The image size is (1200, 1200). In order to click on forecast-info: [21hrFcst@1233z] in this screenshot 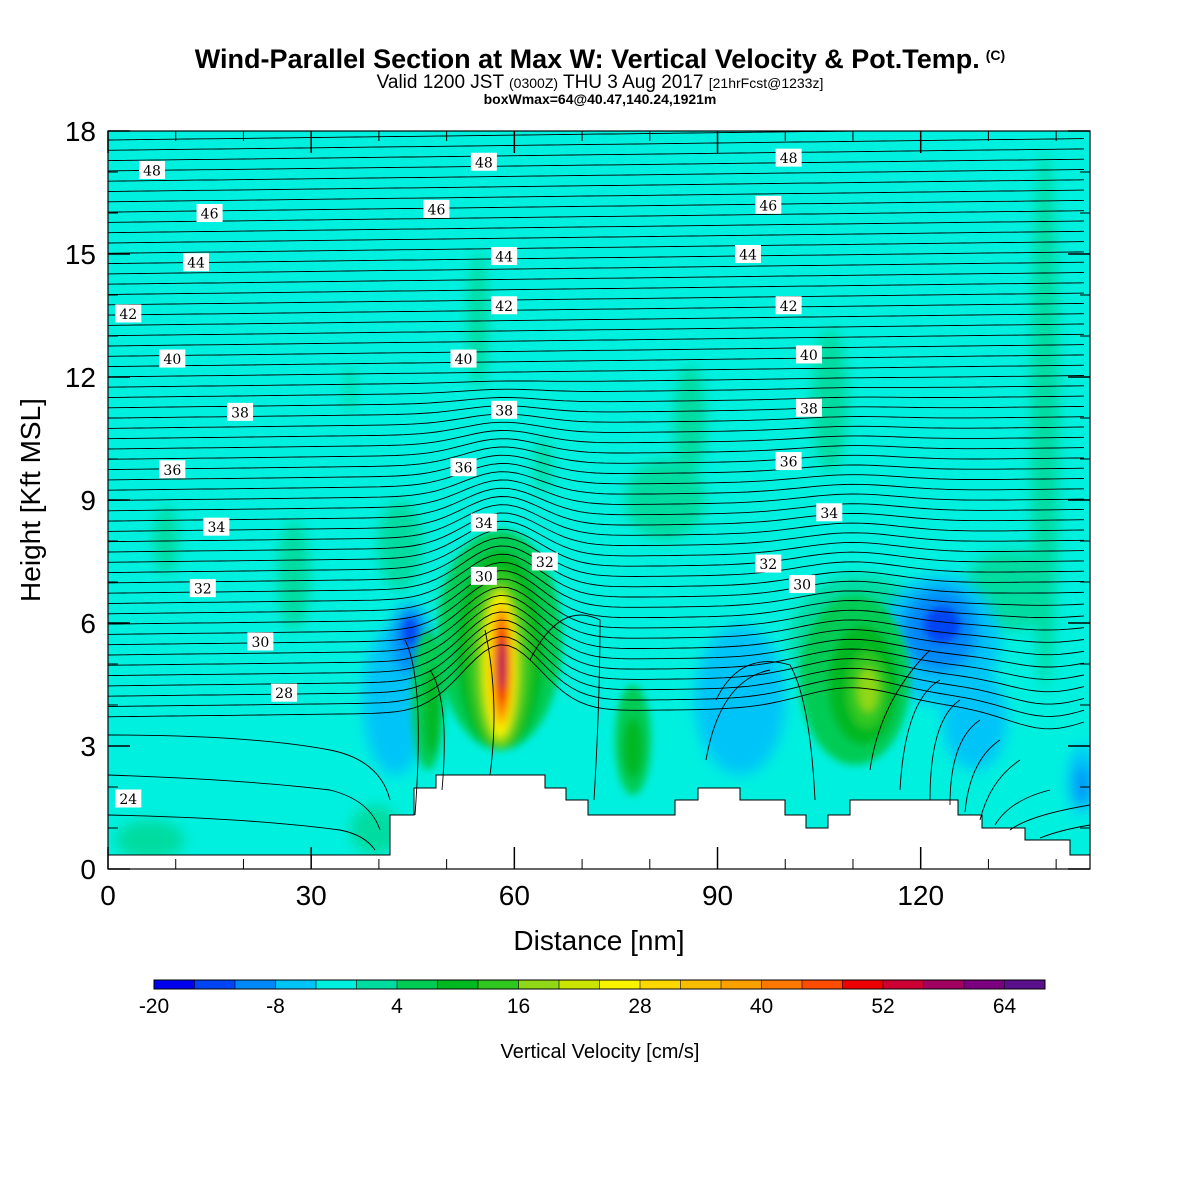, I will do `click(766, 83)`.